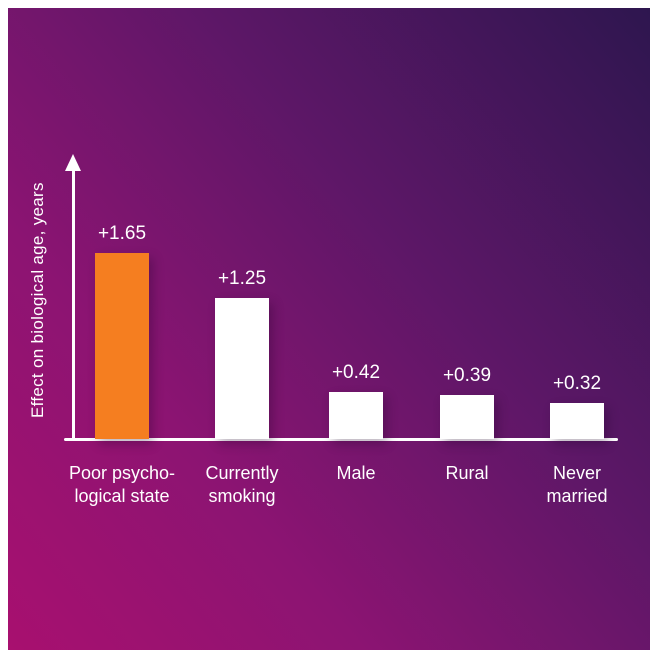  Describe the element at coordinates (122, 485) in the screenshot. I see `bar-category-label: Poor psycho- logical state` at that location.